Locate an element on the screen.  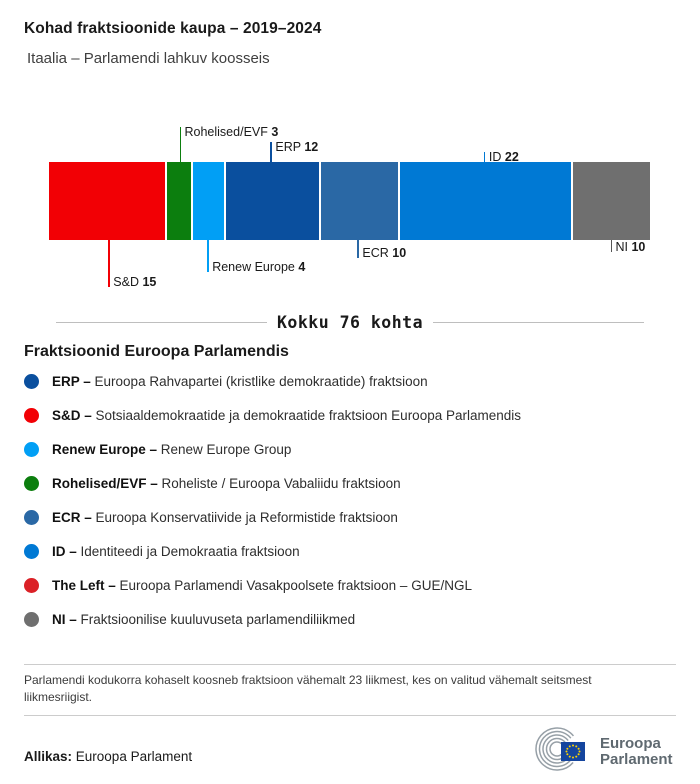
total-rule-right is located at coordinates (539, 322).